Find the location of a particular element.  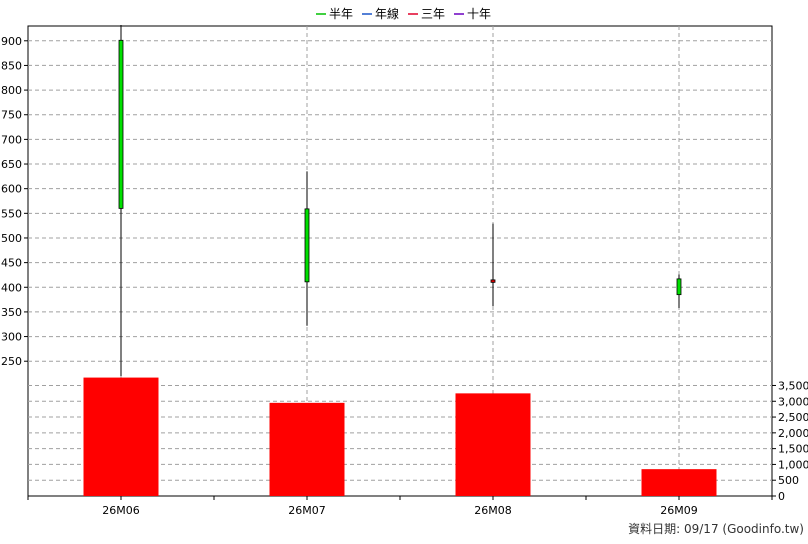

price-tick-label: 400 is located at coordinates (11, 287).